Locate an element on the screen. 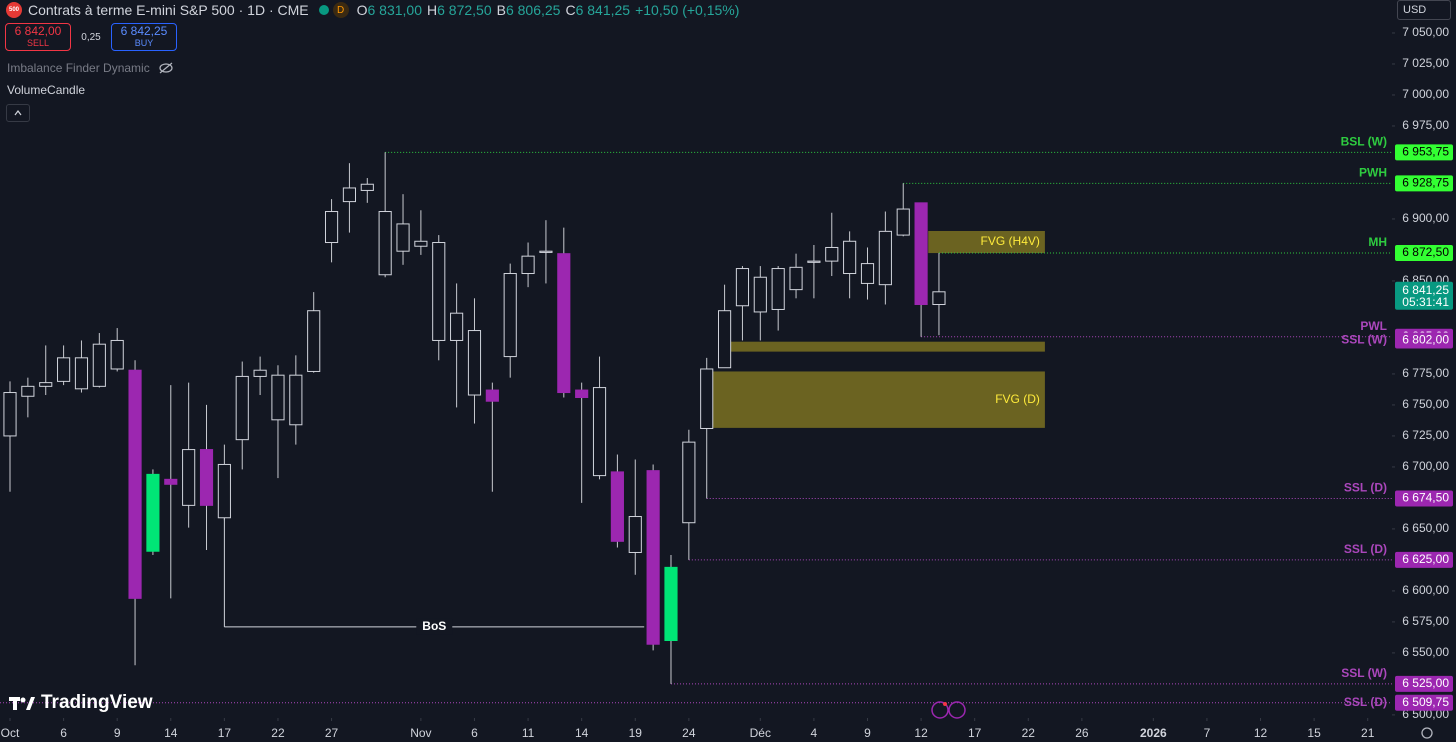  price-box-label: 6 953,75 is located at coordinates (1425, 151).